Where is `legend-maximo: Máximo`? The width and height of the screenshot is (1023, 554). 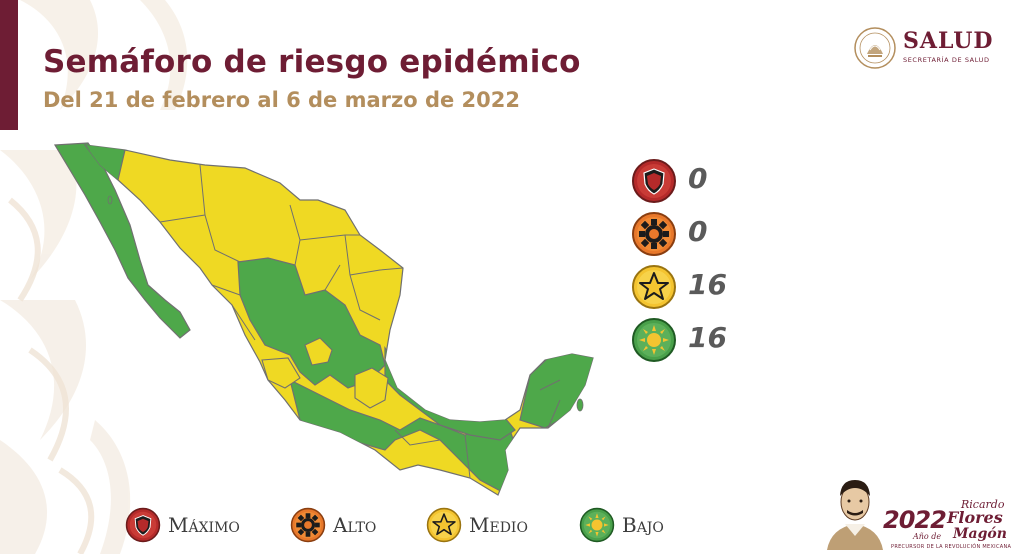 legend-maximo: Máximo is located at coordinates (200, 525).